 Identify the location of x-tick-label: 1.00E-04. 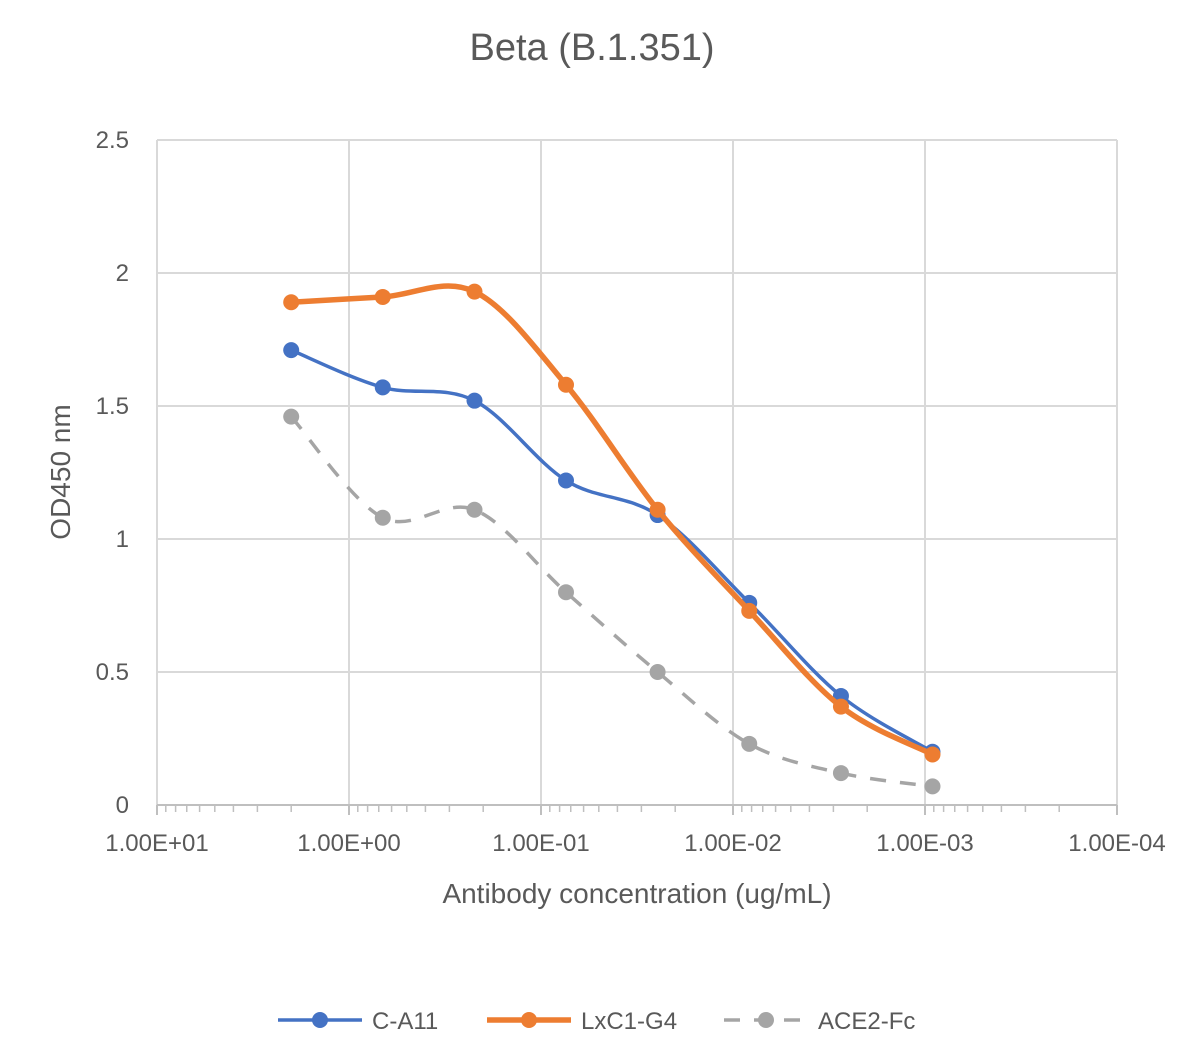
(1116, 843).